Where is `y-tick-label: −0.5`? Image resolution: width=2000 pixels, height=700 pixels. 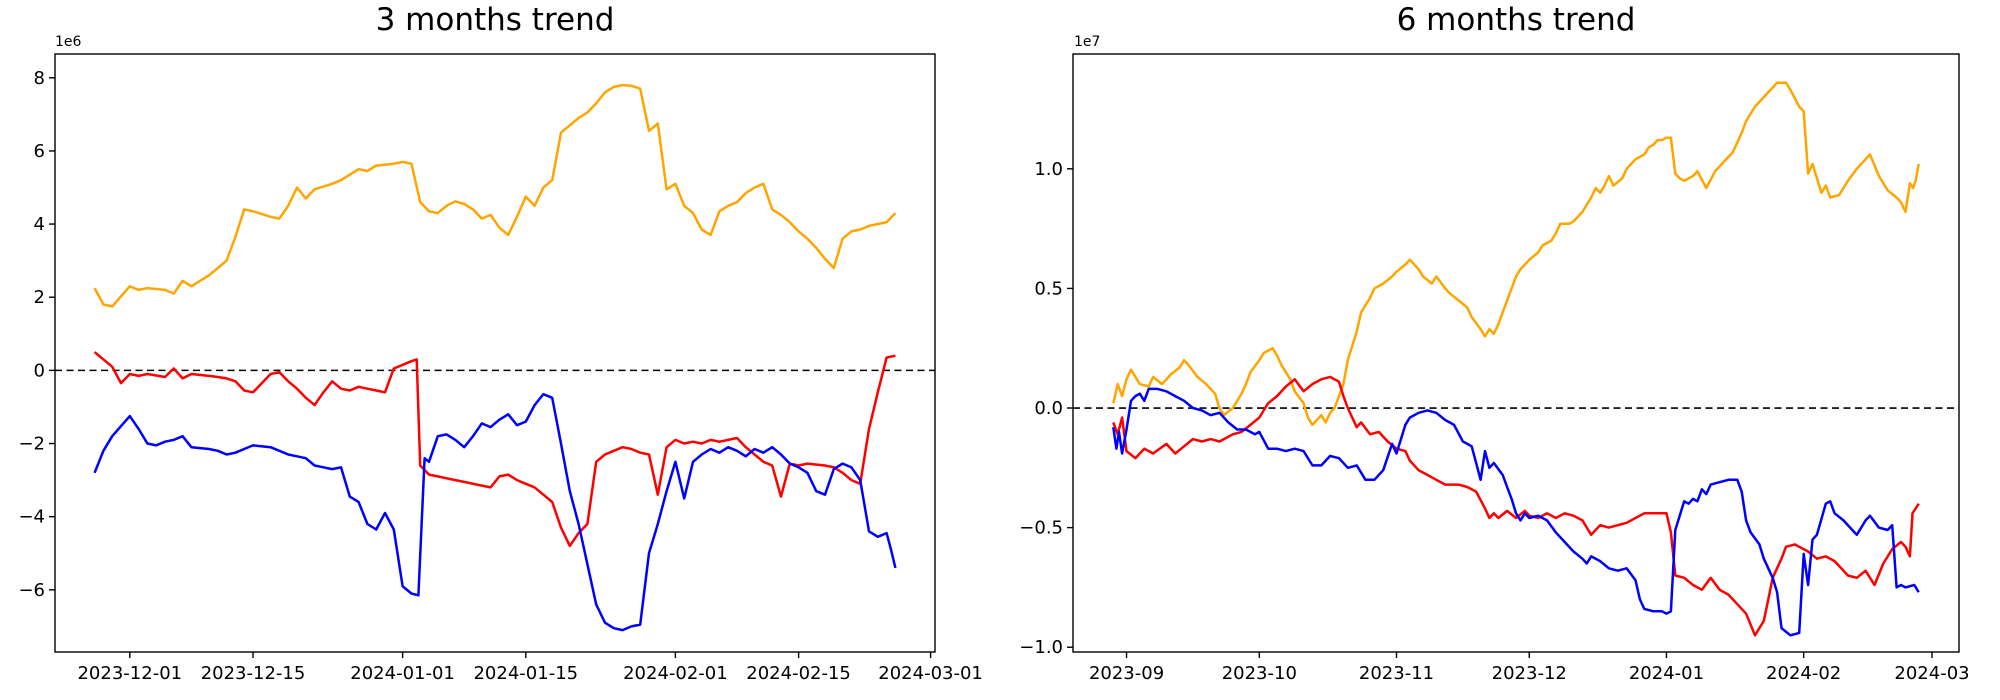
y-tick-label: −0.5 is located at coordinates (1041, 528).